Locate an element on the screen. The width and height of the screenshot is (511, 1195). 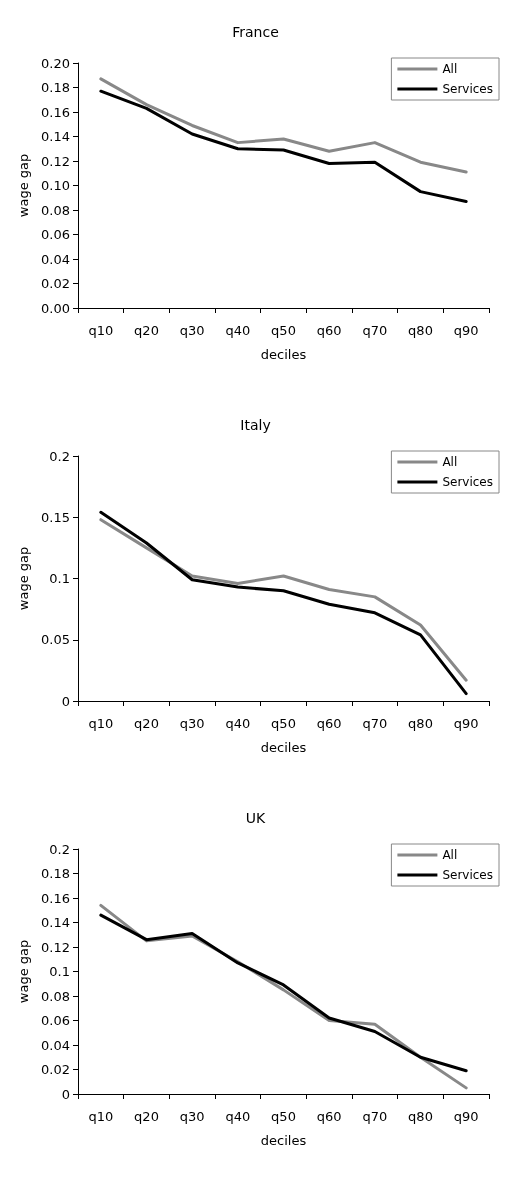
y-tick-label: 0.00 is located at coordinates (55, 308).